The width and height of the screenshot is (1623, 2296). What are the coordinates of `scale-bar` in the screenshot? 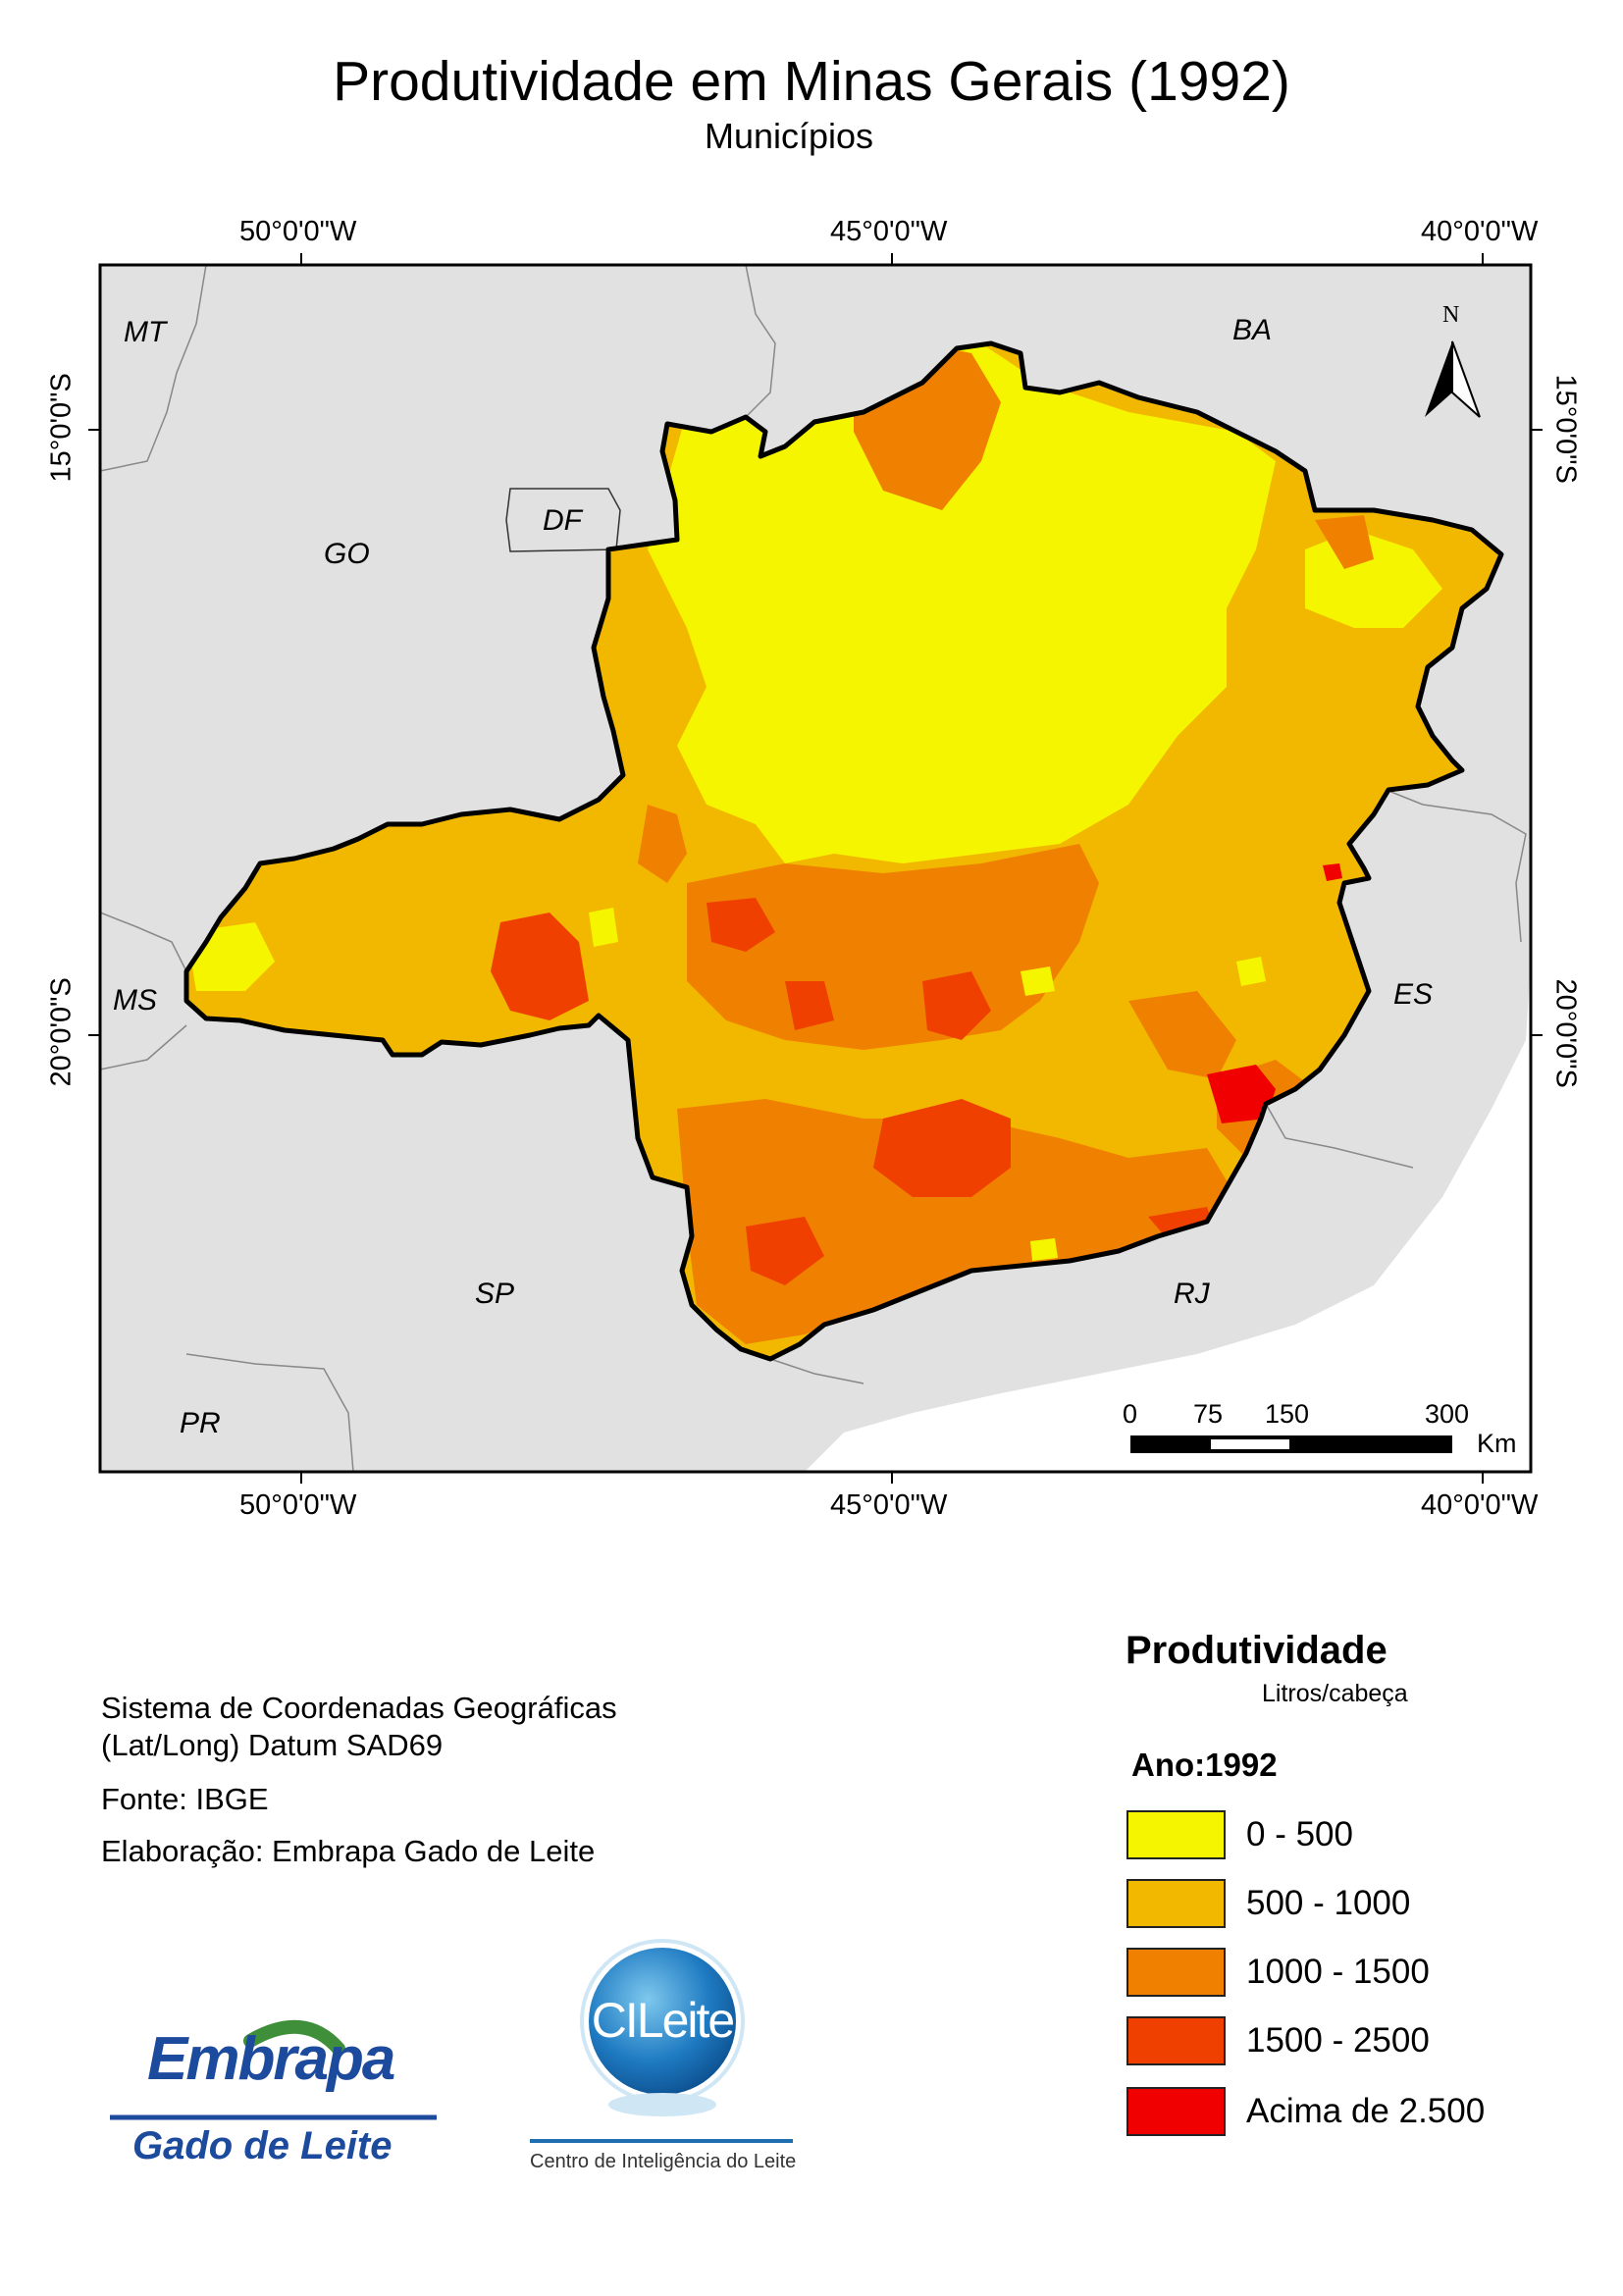 It's located at (1291, 1444).